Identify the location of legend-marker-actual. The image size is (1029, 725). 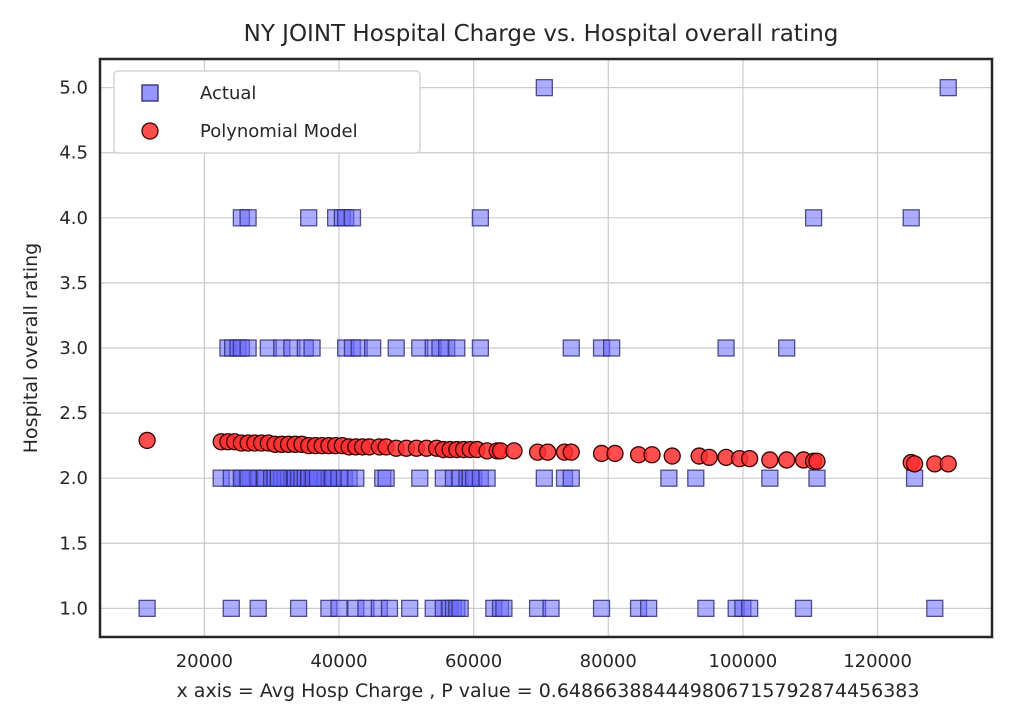
(150, 93).